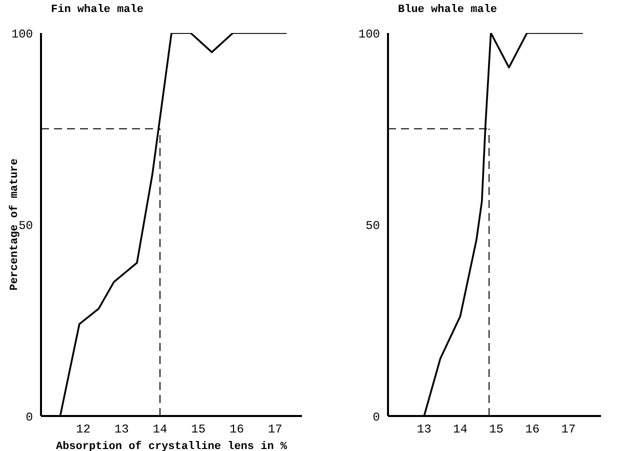 The width and height of the screenshot is (619, 451). What do you see at coordinates (14, 224) in the screenshot?
I see `y-axis-title: Percentage of mature` at bounding box center [14, 224].